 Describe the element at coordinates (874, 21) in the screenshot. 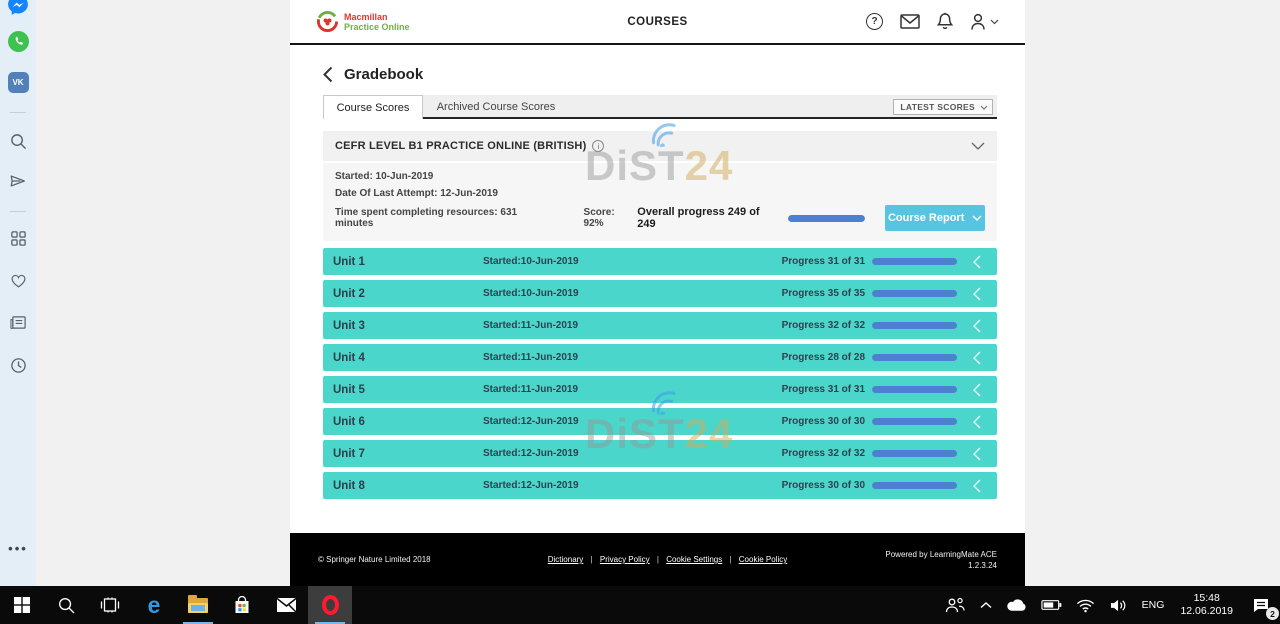

I see `help-icon: ?` at that location.